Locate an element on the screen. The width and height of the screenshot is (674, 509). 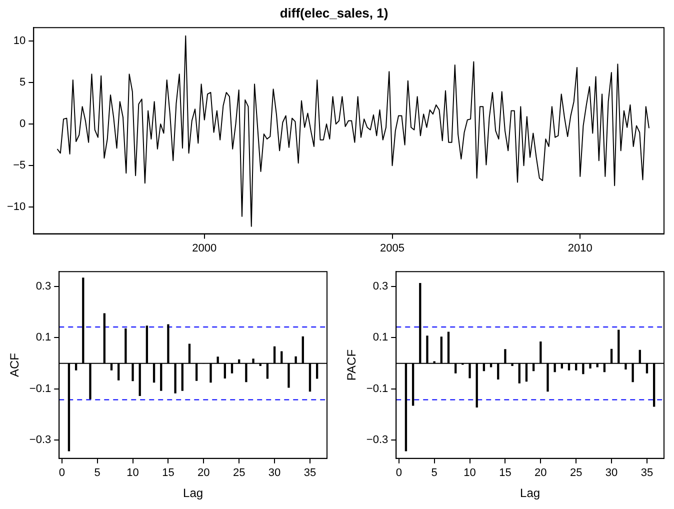
y-tick-label: −10 is located at coordinates (16, 207).